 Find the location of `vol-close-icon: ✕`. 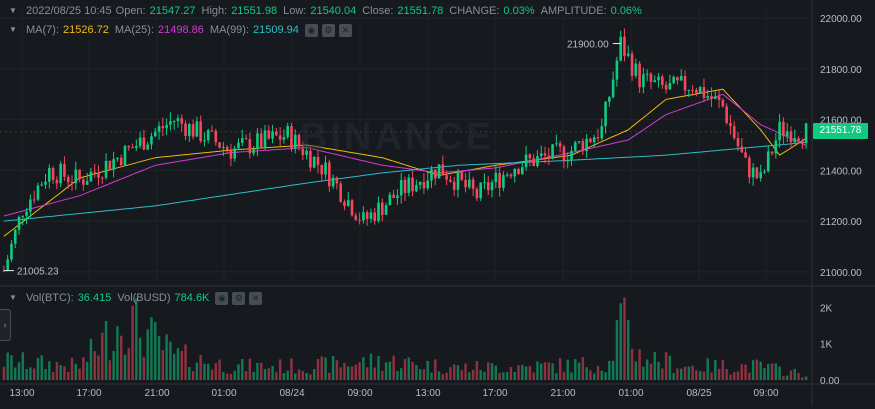

vol-close-icon: ✕ is located at coordinates (256, 298).